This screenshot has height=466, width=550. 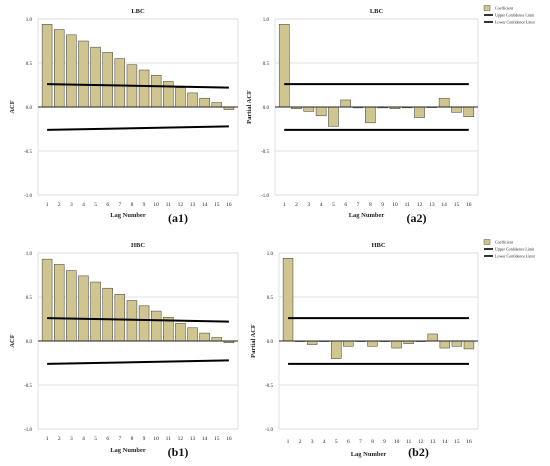 What do you see at coordinates (138, 245) in the screenshot?
I see `chart-title: HBC` at bounding box center [138, 245].